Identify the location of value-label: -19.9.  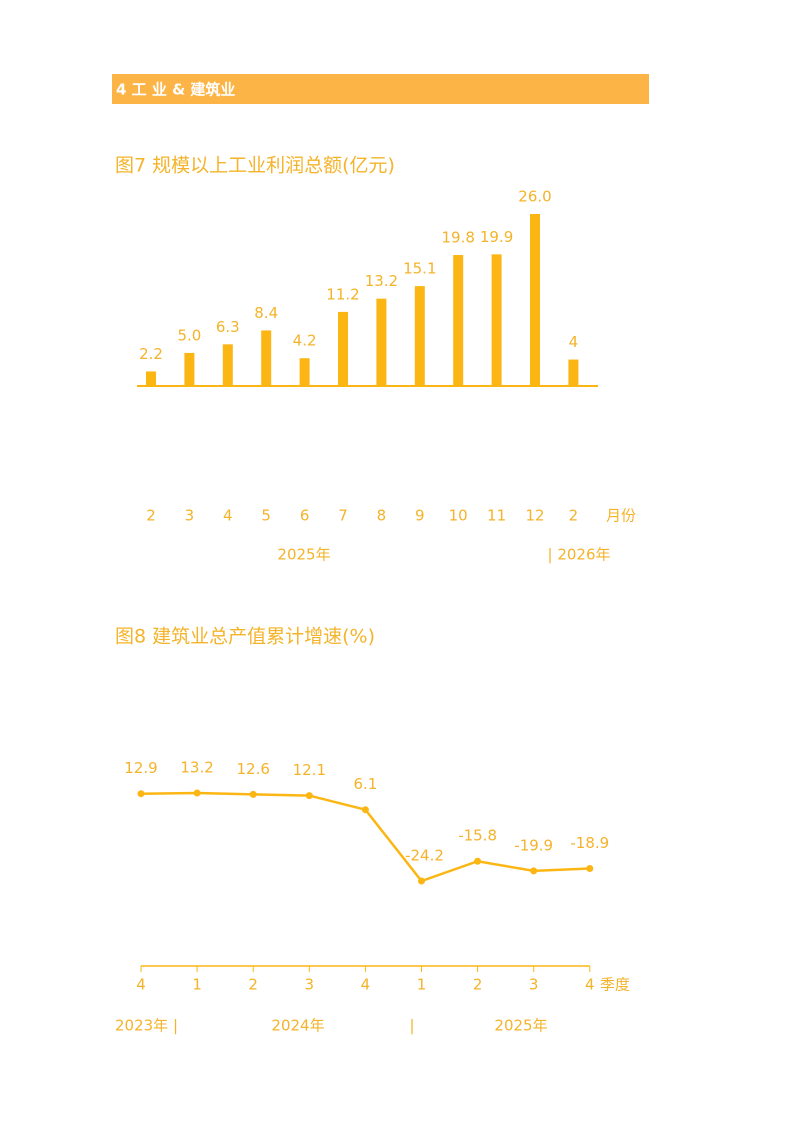
(533, 845).